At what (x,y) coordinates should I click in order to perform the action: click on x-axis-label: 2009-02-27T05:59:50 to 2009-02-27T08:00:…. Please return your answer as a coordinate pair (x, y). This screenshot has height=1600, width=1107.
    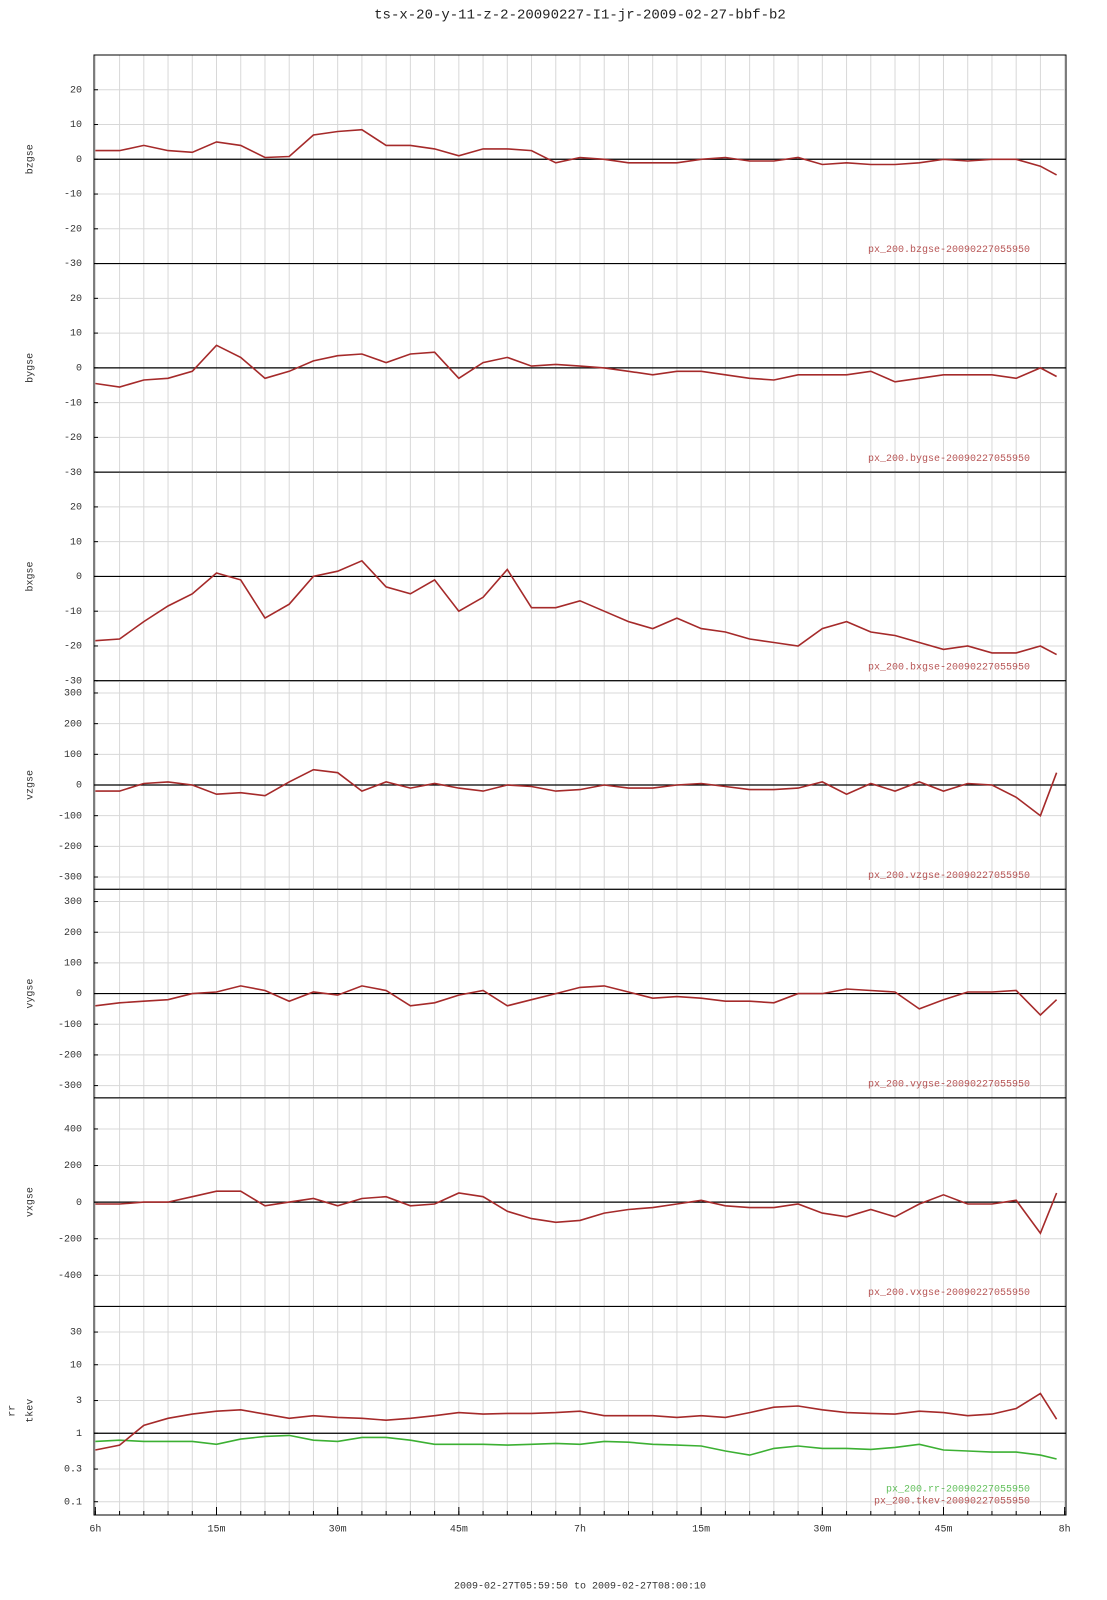
    Looking at the image, I should click on (580, 1587).